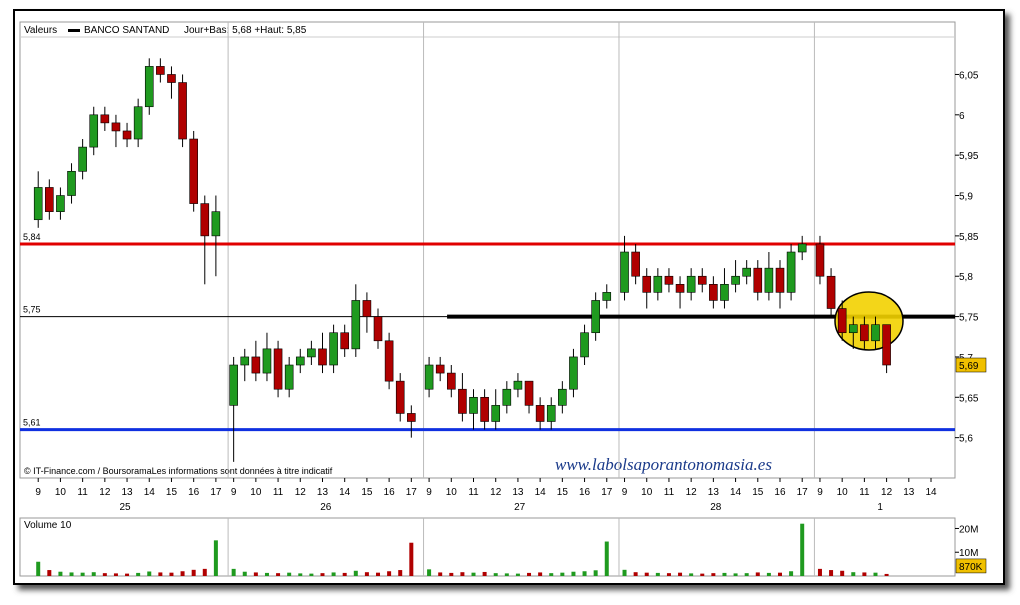  I want to click on series-name: BANCO SANTAND, so click(126, 30).